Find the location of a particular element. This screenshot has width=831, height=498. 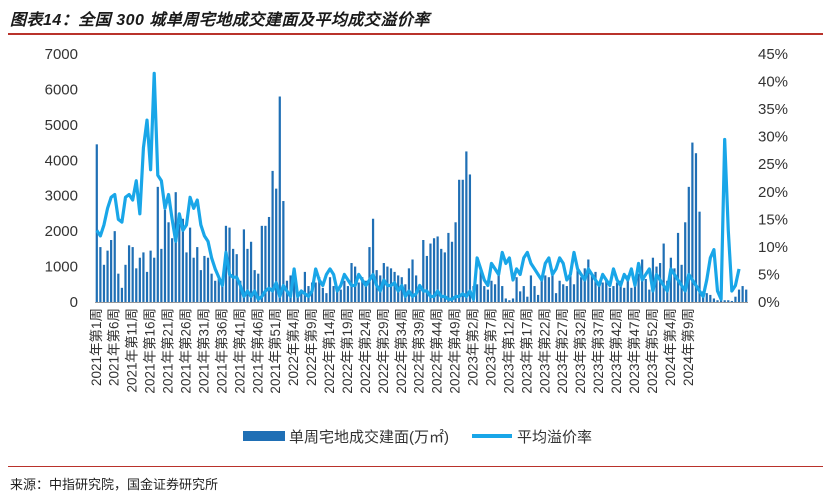

x-tick-label: 2023年第7周 is located at coordinates (490, 347).